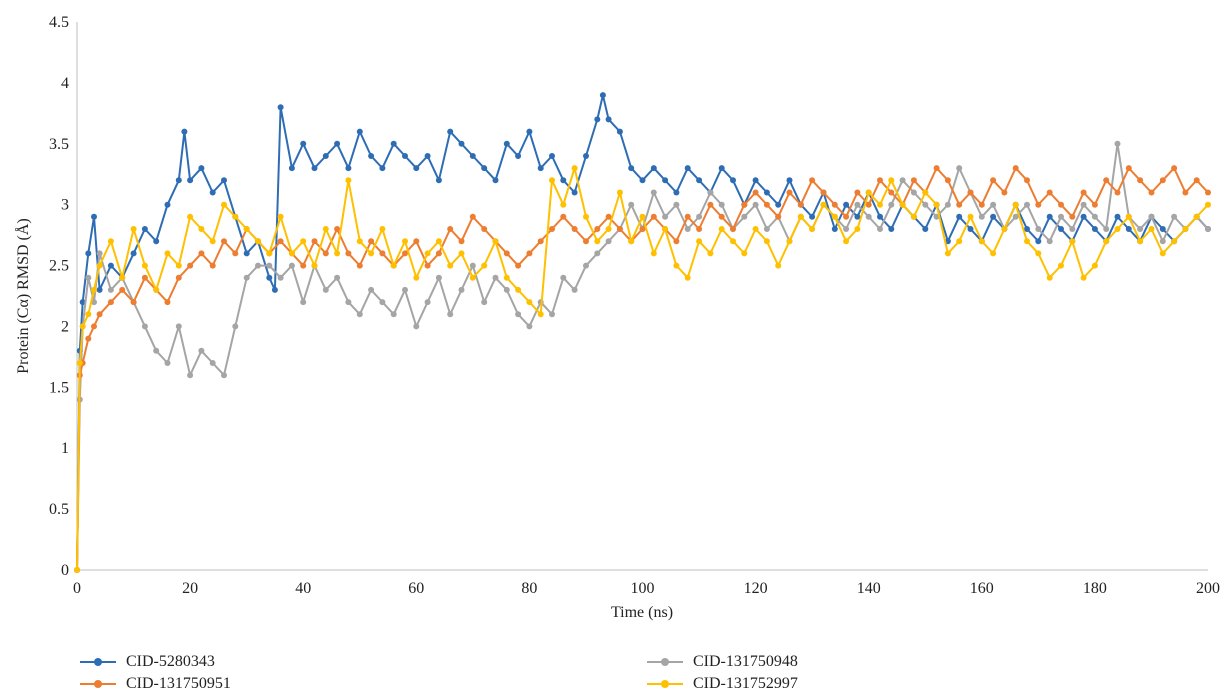  I want to click on x-tick-label: 140, so click(869, 588).